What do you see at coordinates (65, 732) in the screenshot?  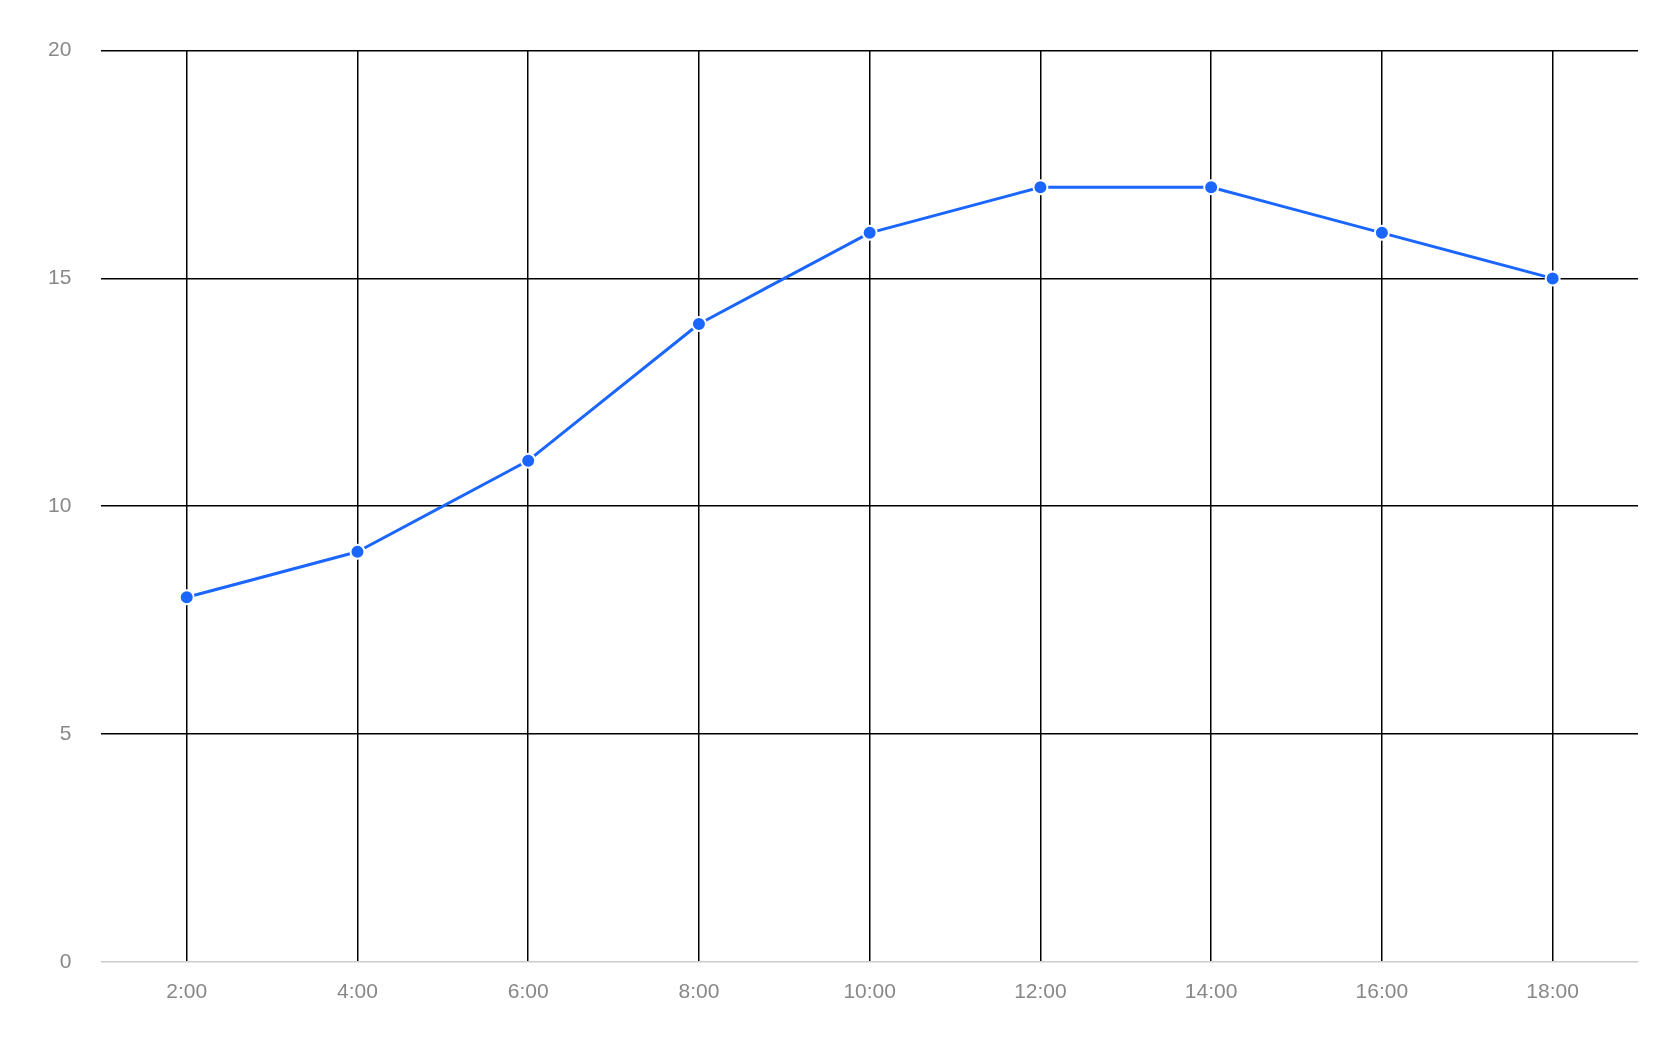 I see `y-tick-label: 5` at bounding box center [65, 732].